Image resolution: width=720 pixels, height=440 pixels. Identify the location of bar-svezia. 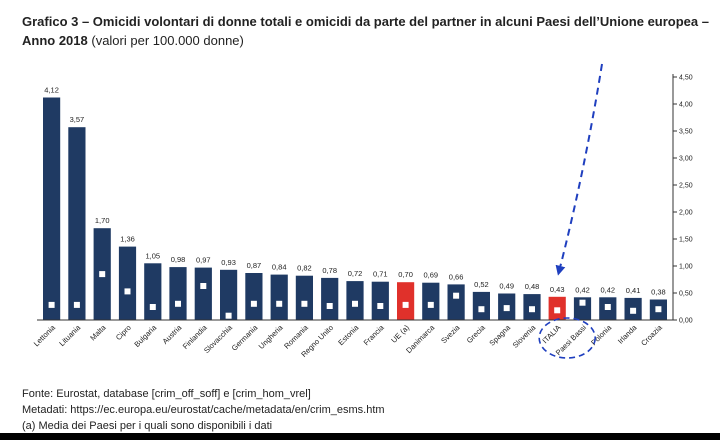
(456, 302).